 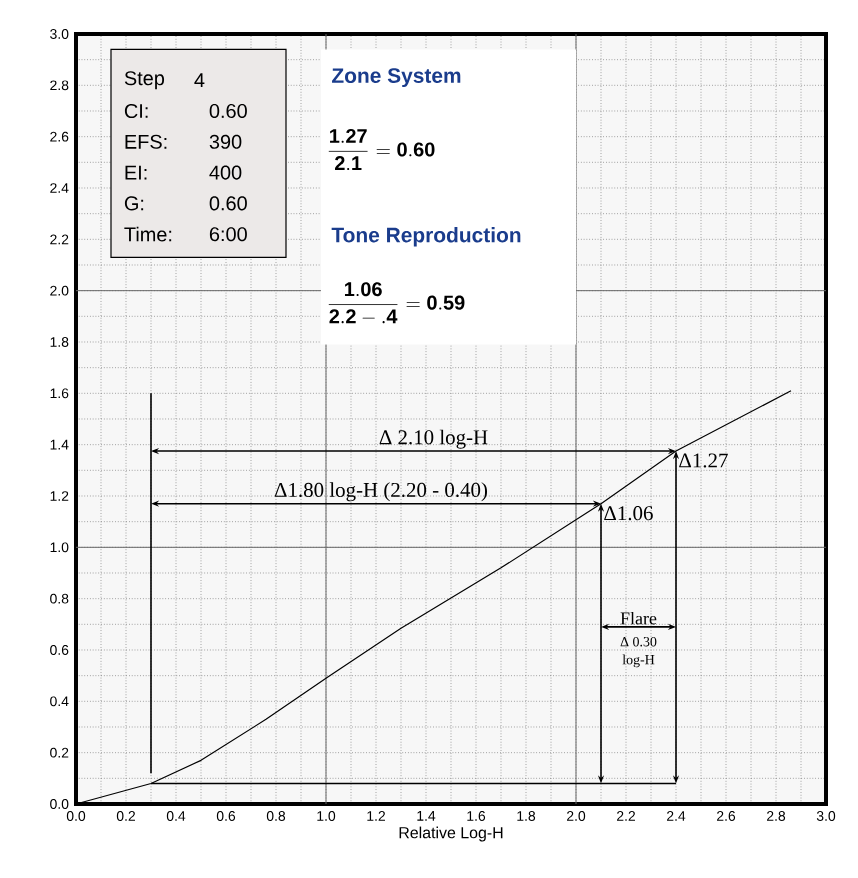 I want to click on annotation: Time:, so click(x=148, y=234).